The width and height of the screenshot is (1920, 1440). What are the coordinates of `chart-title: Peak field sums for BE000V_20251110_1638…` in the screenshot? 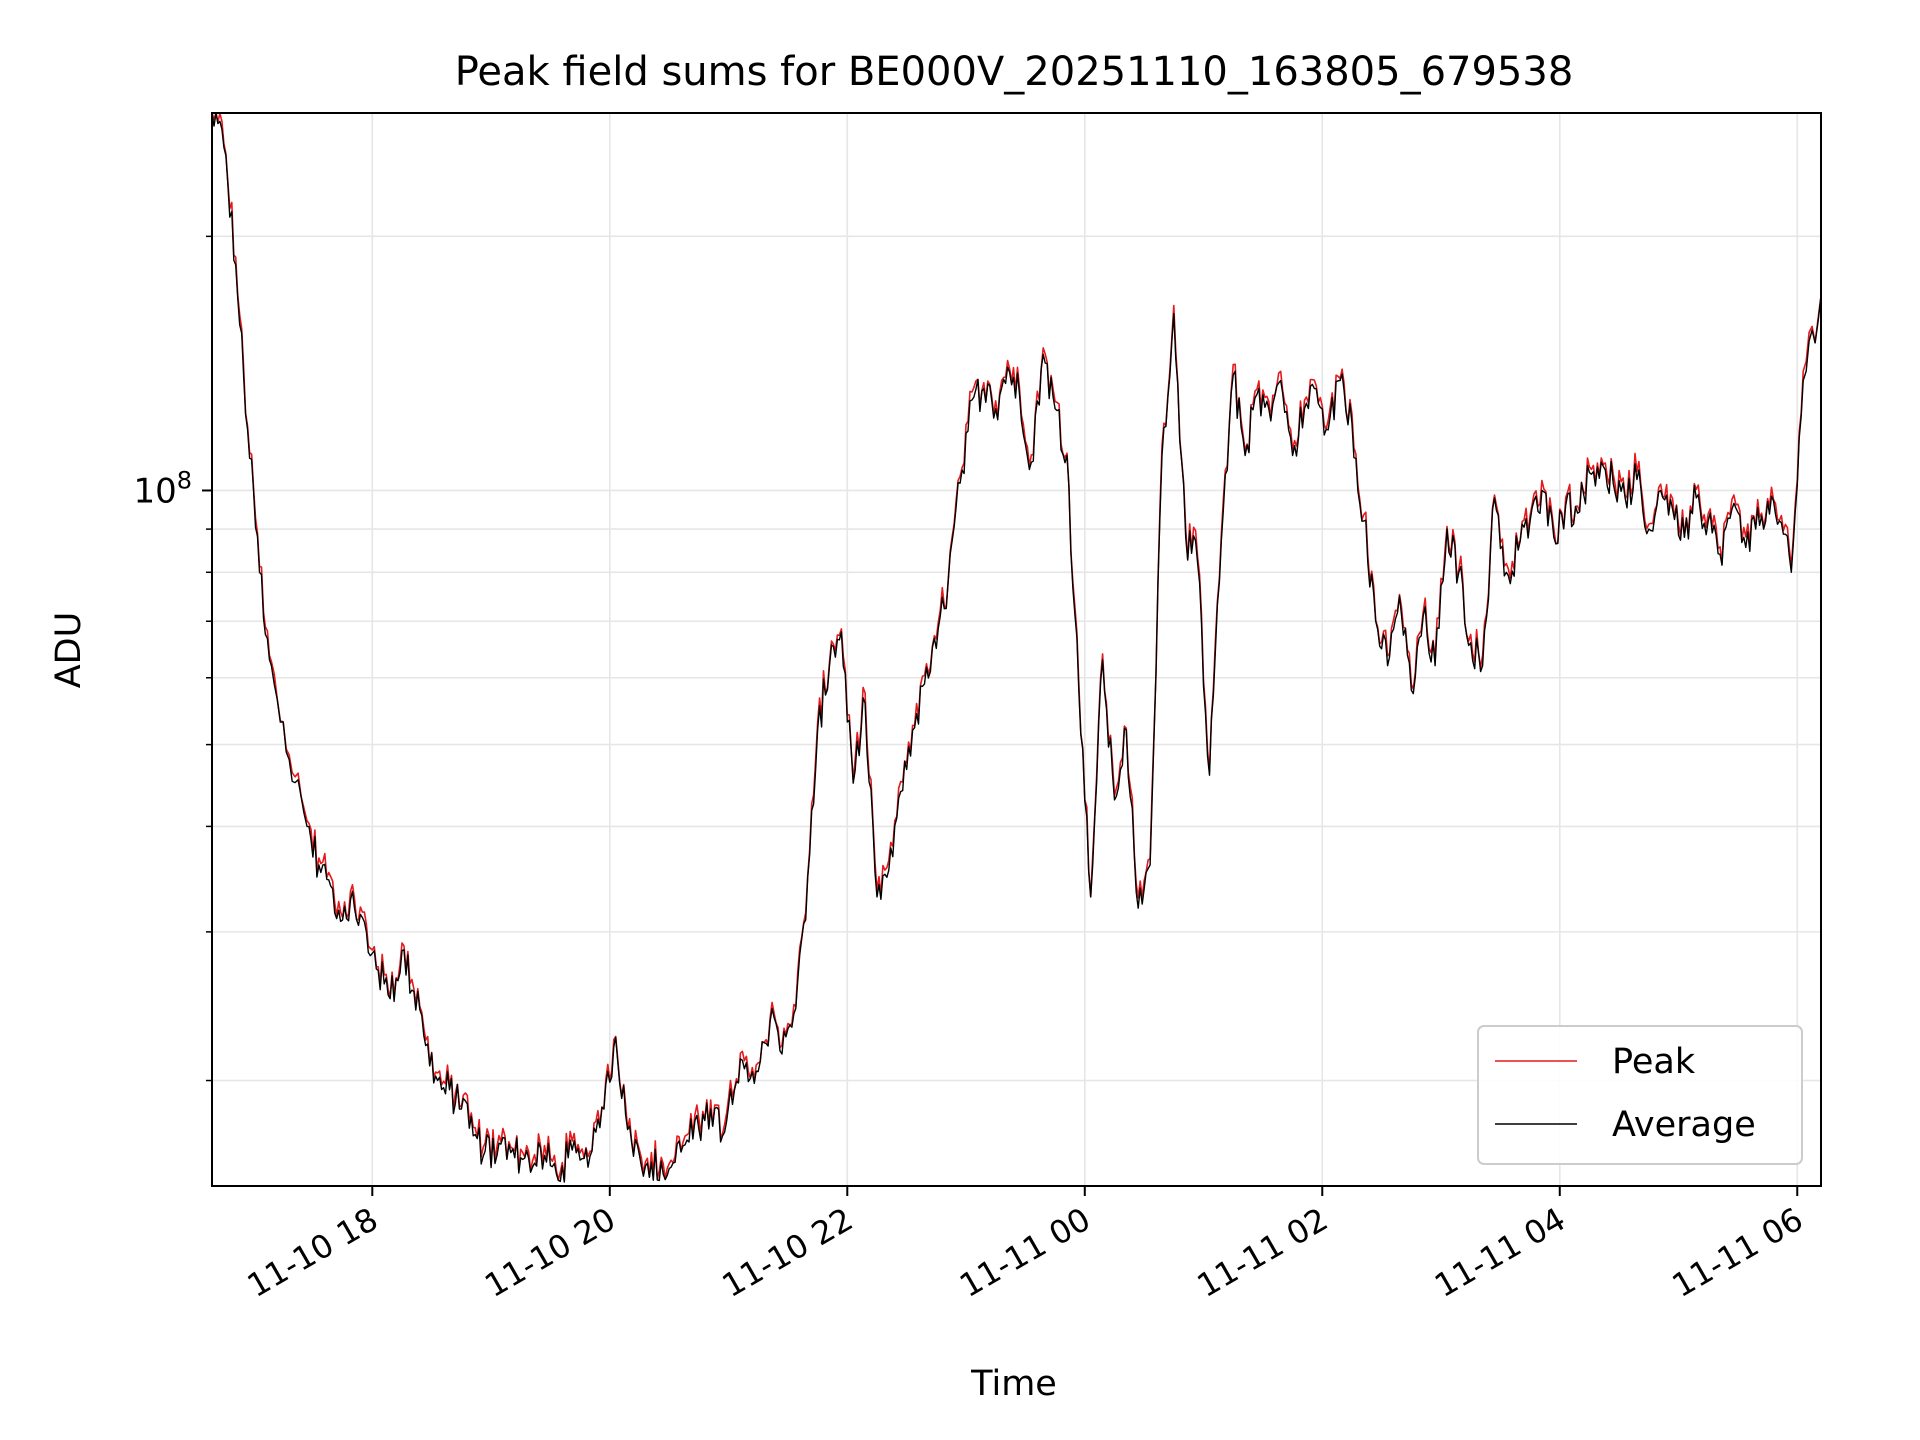 It's located at (1014, 72).